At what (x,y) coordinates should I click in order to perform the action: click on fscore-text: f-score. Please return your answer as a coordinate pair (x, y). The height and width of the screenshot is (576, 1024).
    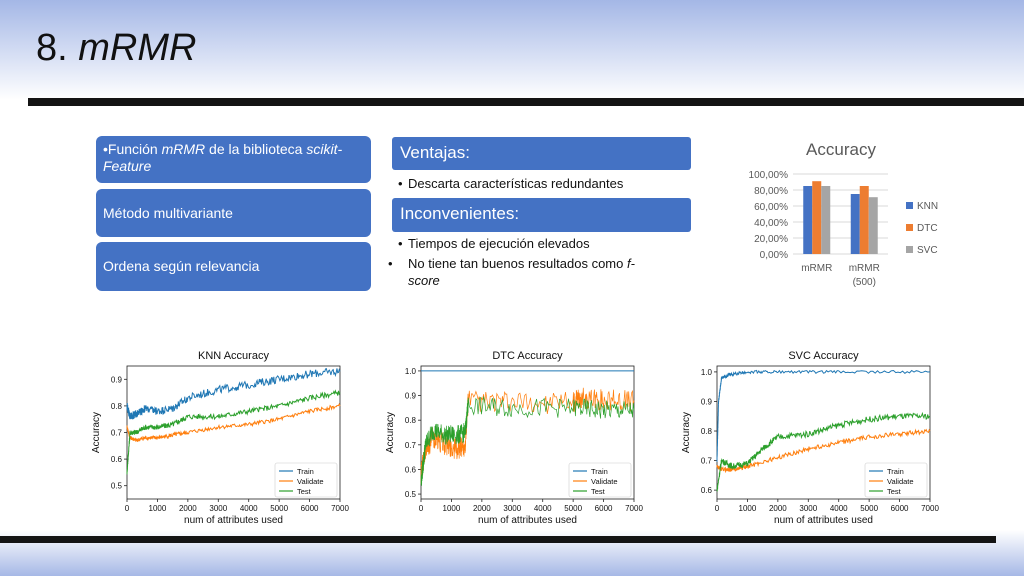
    Looking at the image, I should click on (521, 272).